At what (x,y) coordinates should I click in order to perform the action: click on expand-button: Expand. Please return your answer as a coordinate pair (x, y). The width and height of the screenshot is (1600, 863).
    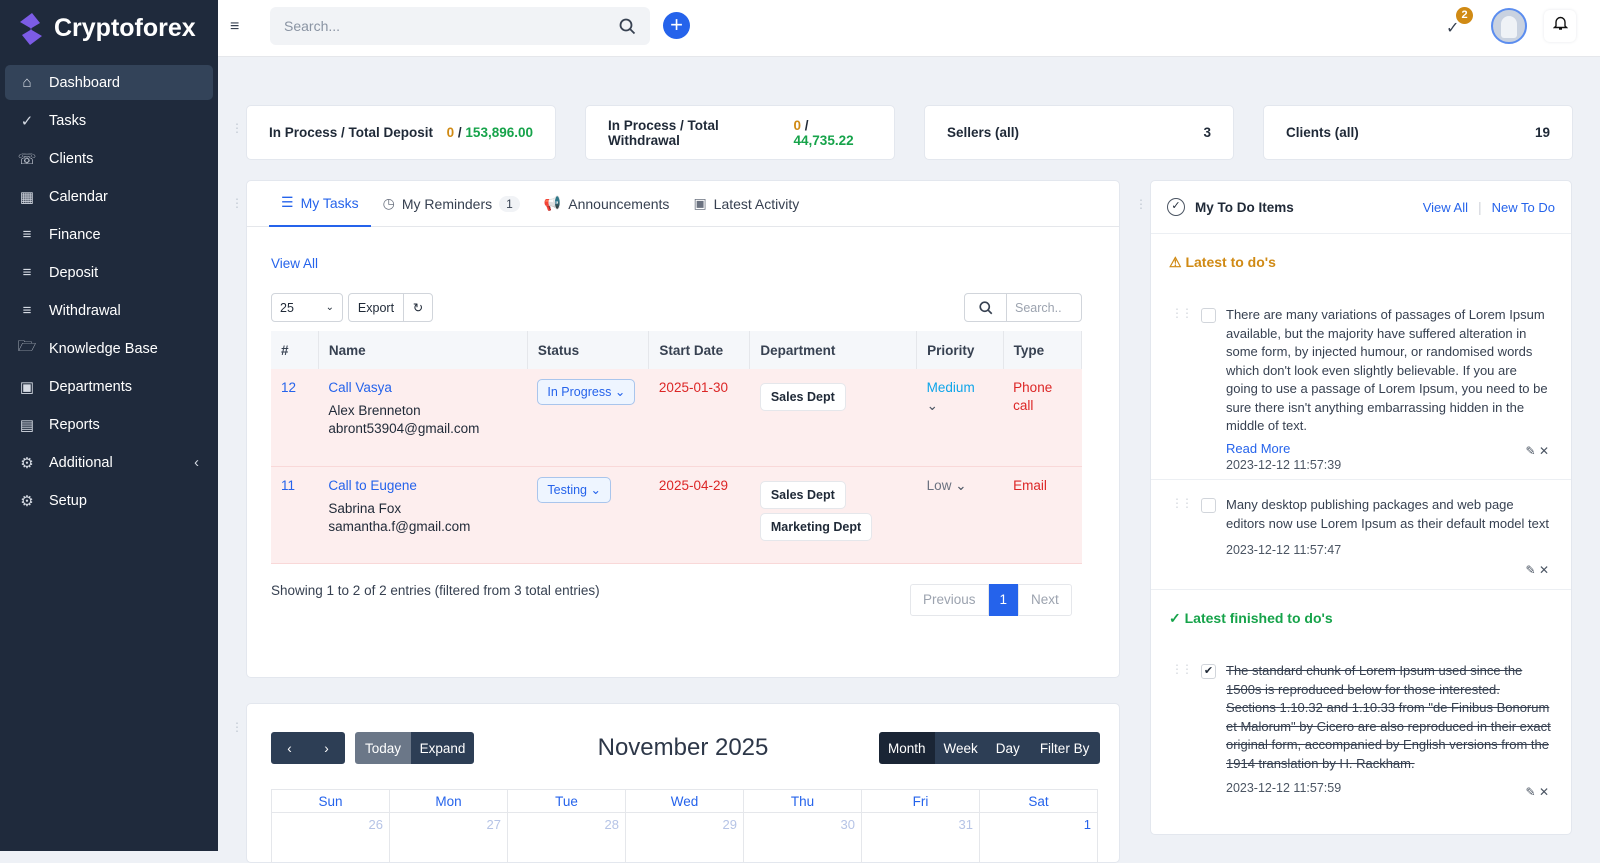
    Looking at the image, I should click on (442, 748).